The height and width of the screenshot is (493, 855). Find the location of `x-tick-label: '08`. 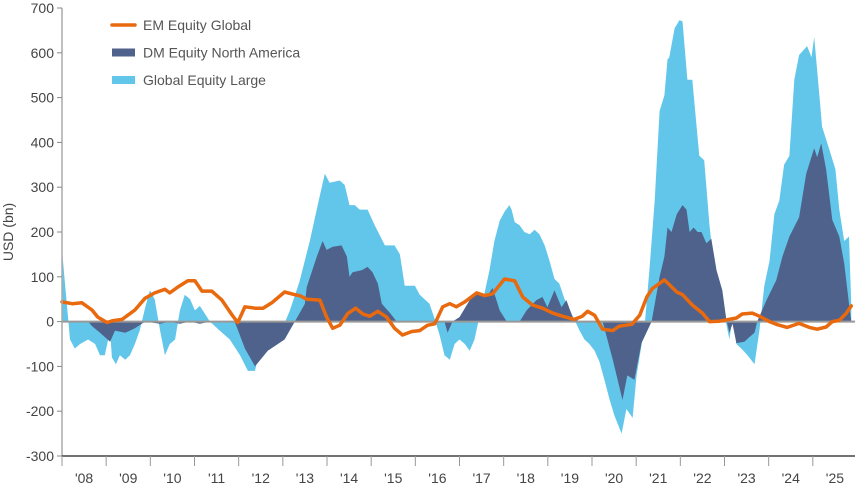

x-tick-label: '08 is located at coordinates (84, 478).